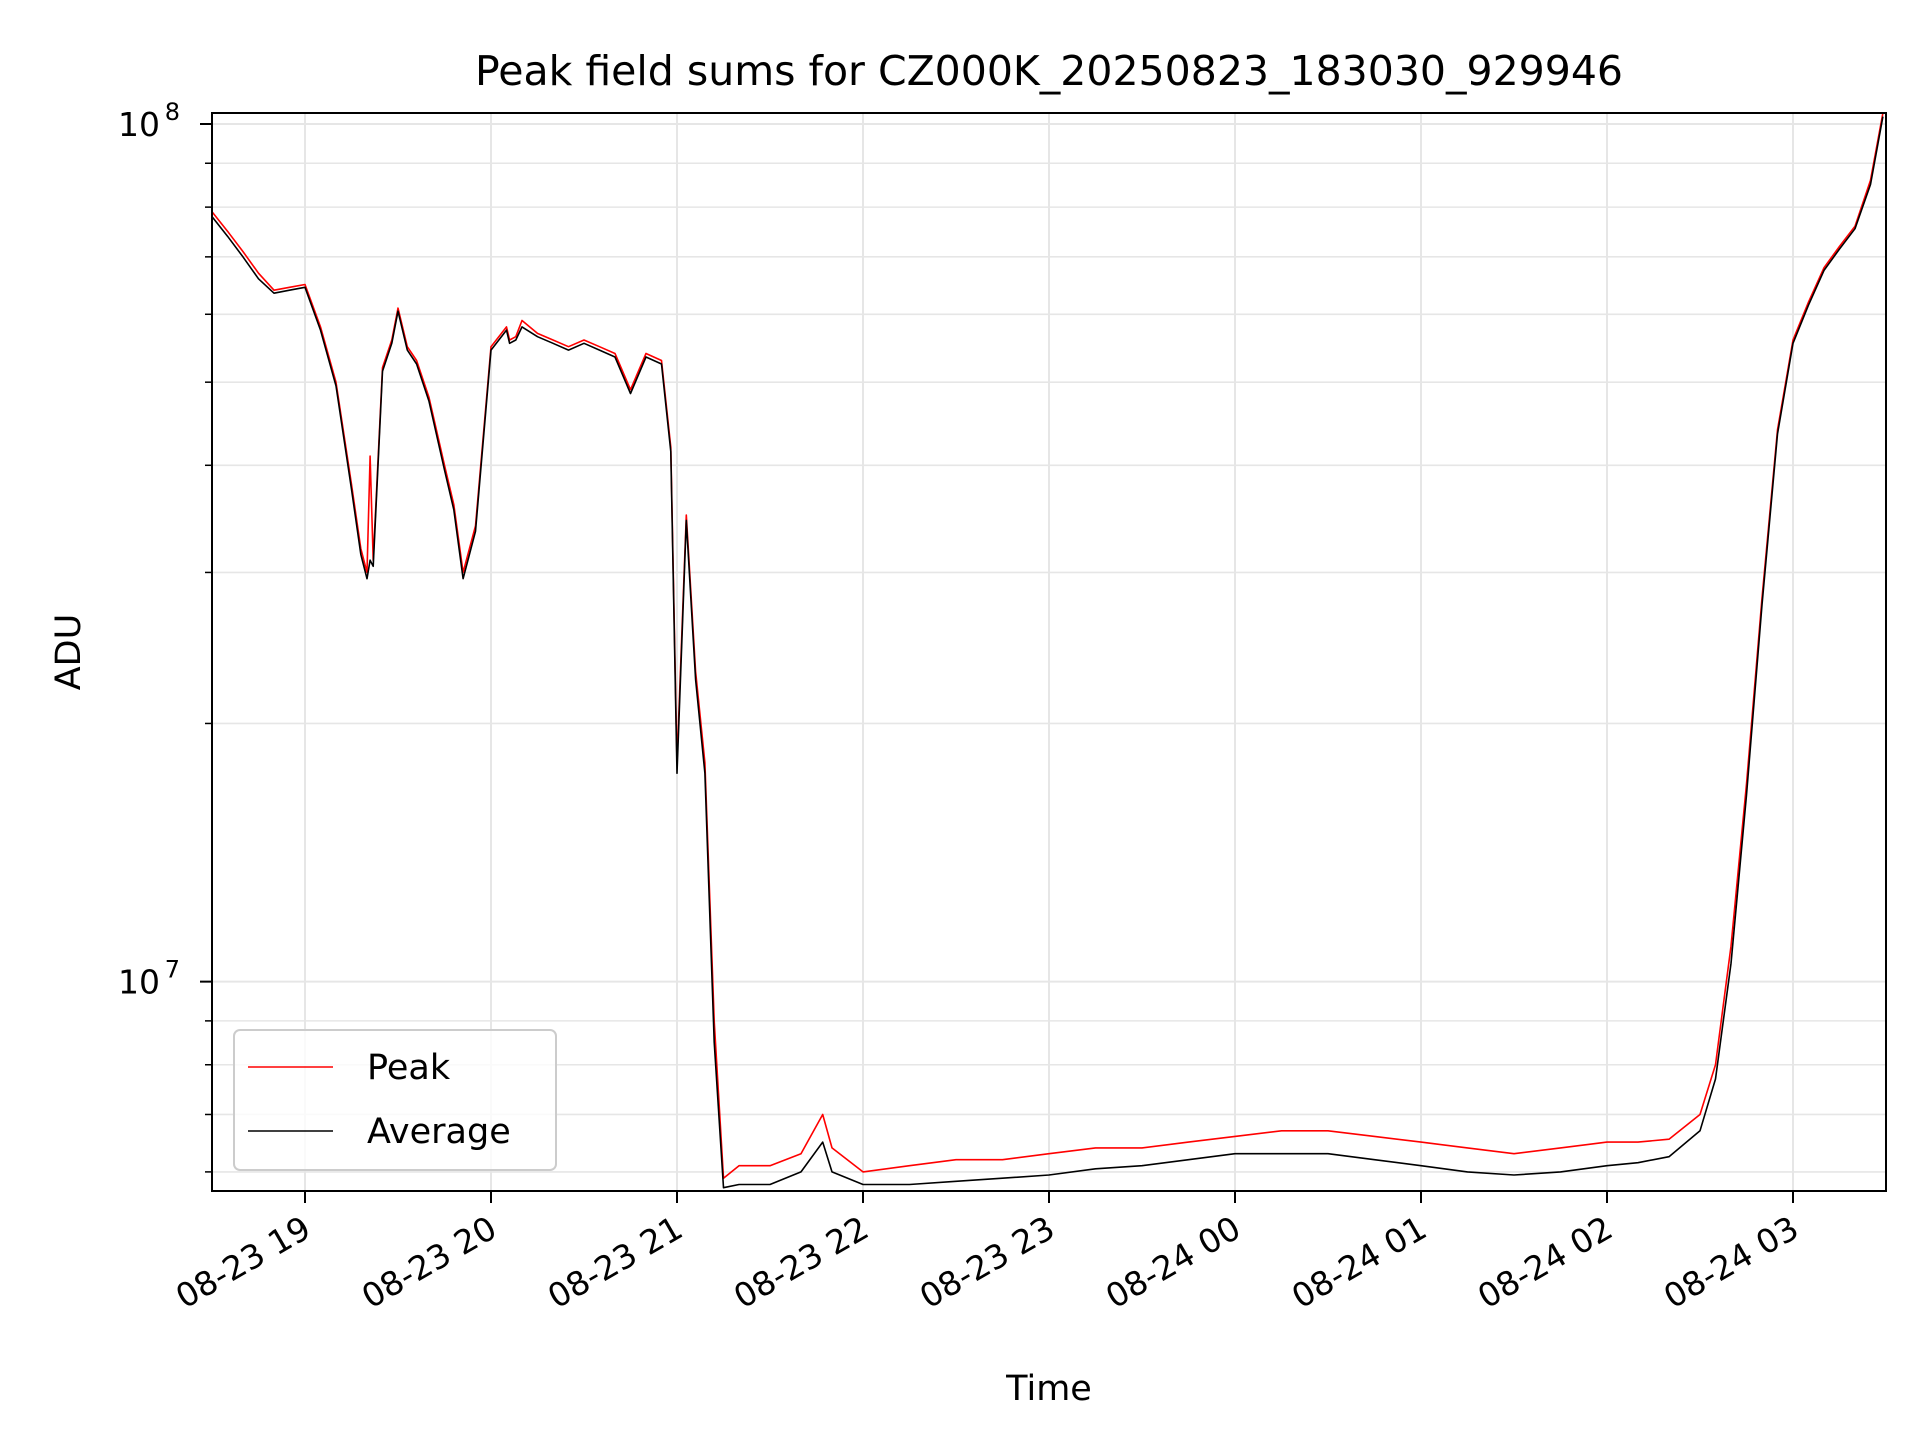 The width and height of the screenshot is (1920, 1440). I want to click on legend: Peak Average, so click(395, 1100).